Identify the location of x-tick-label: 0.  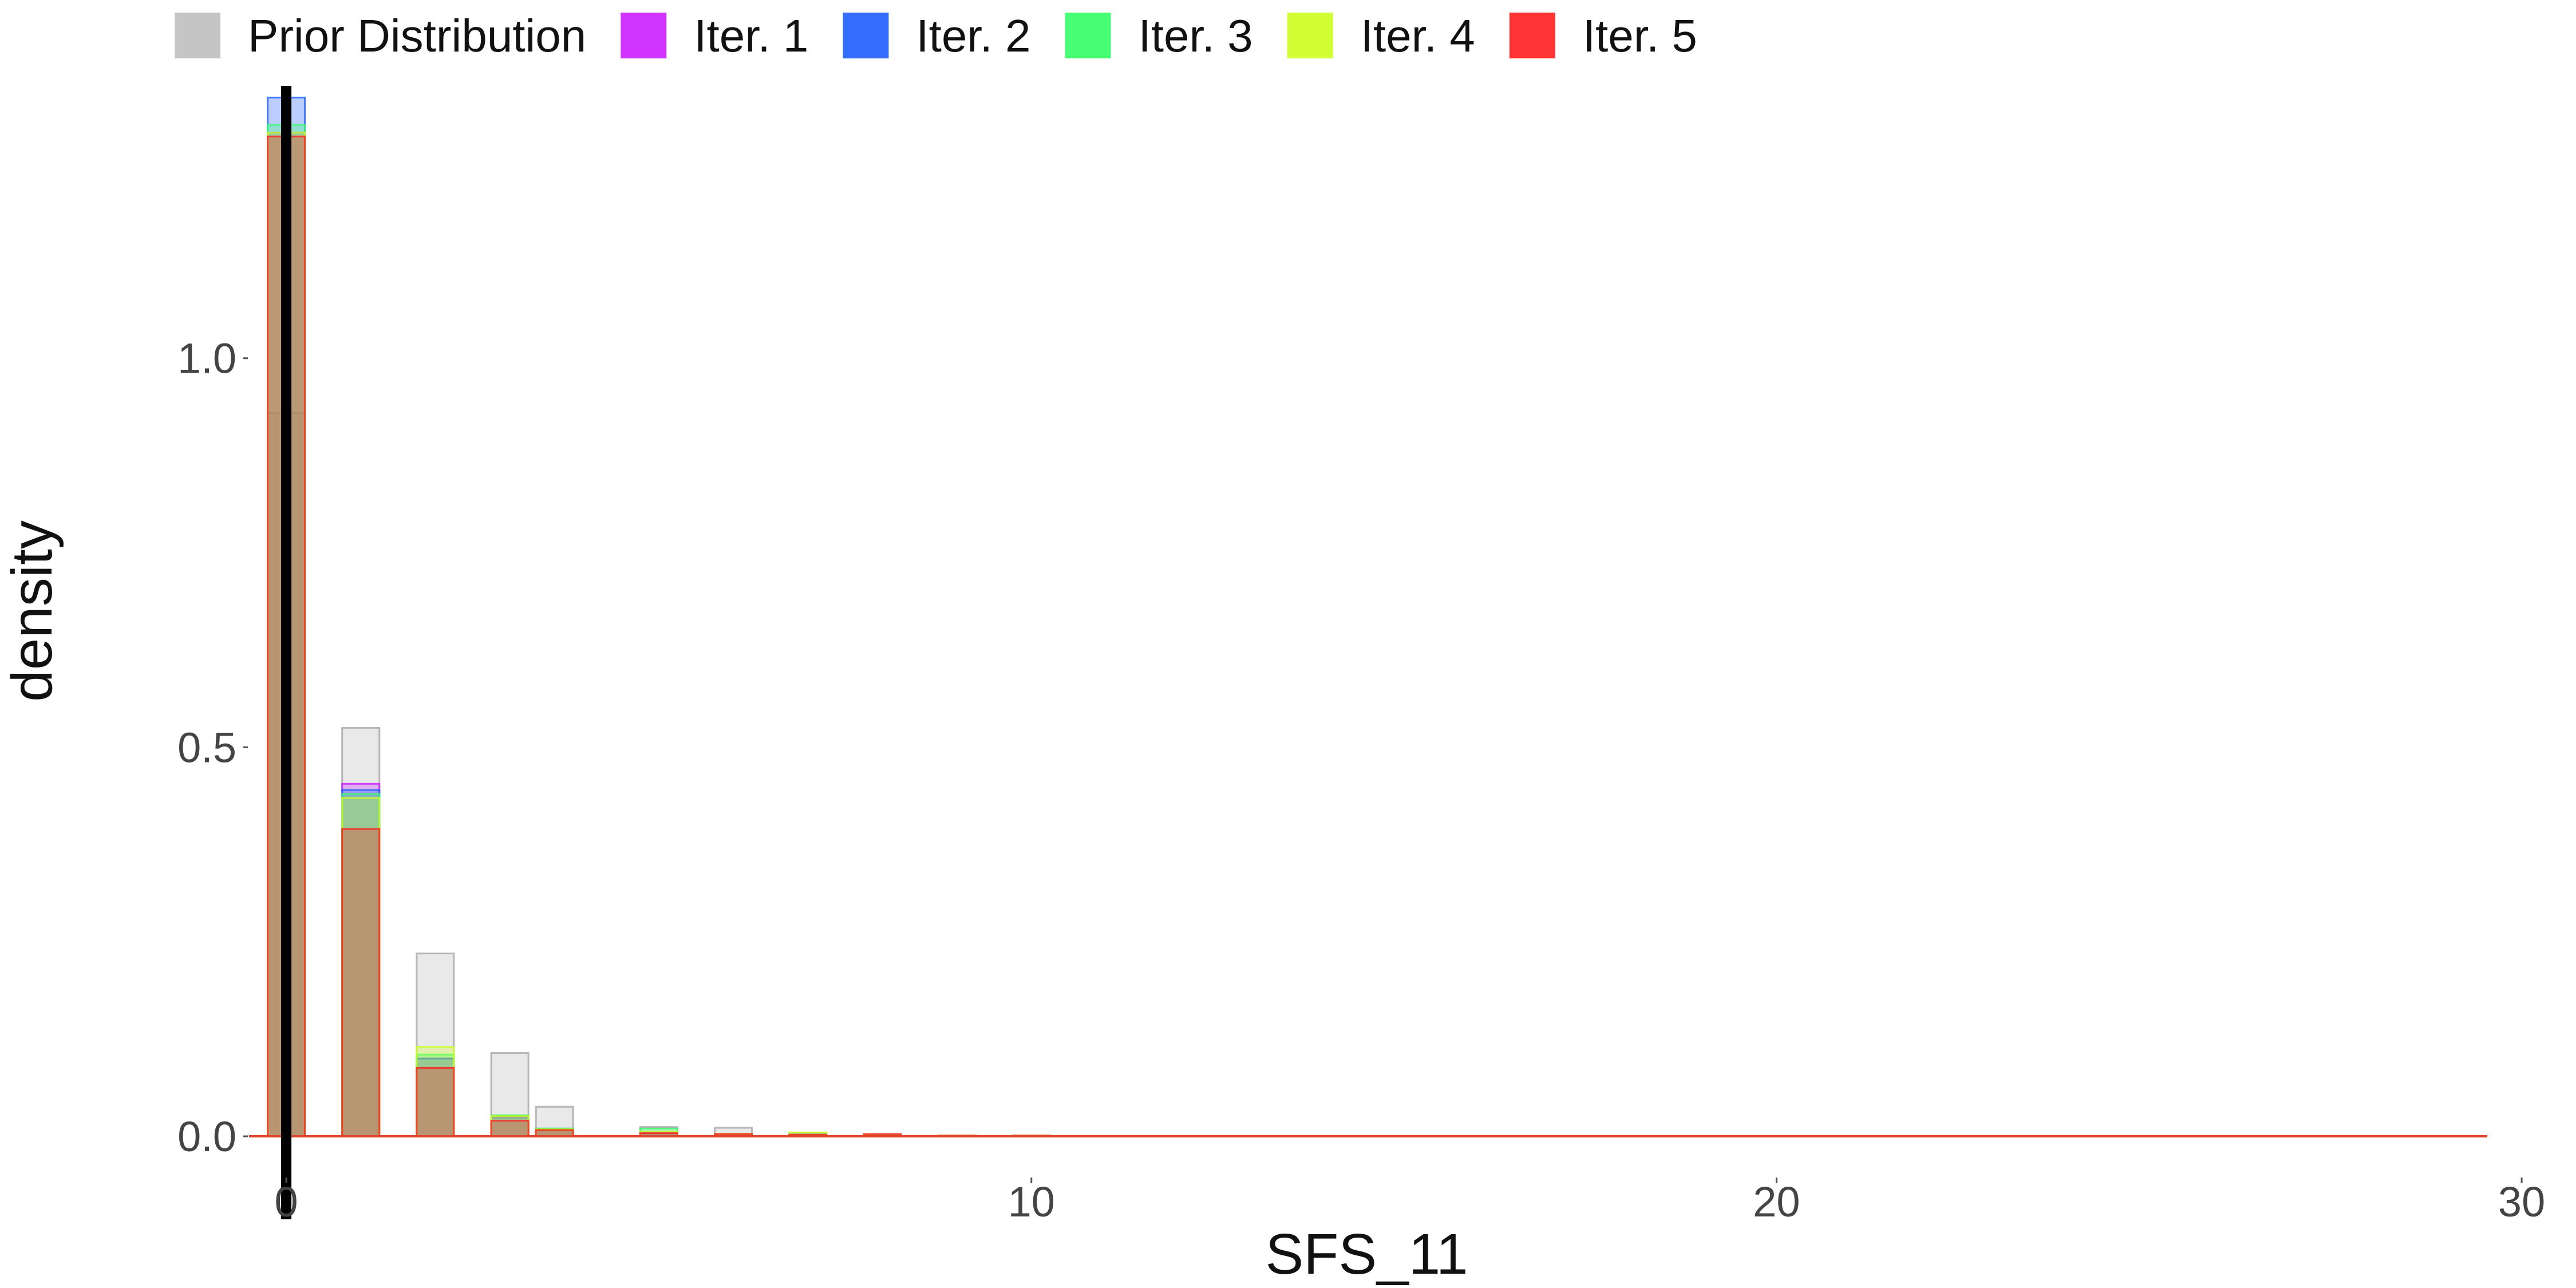
(286, 1202).